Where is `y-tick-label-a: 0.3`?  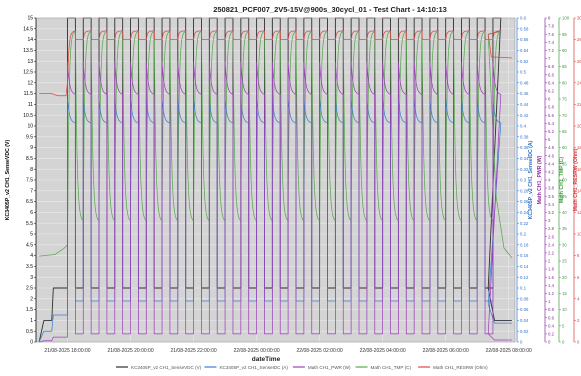 y-tick-label-a: 0.3 is located at coordinates (523, 180).